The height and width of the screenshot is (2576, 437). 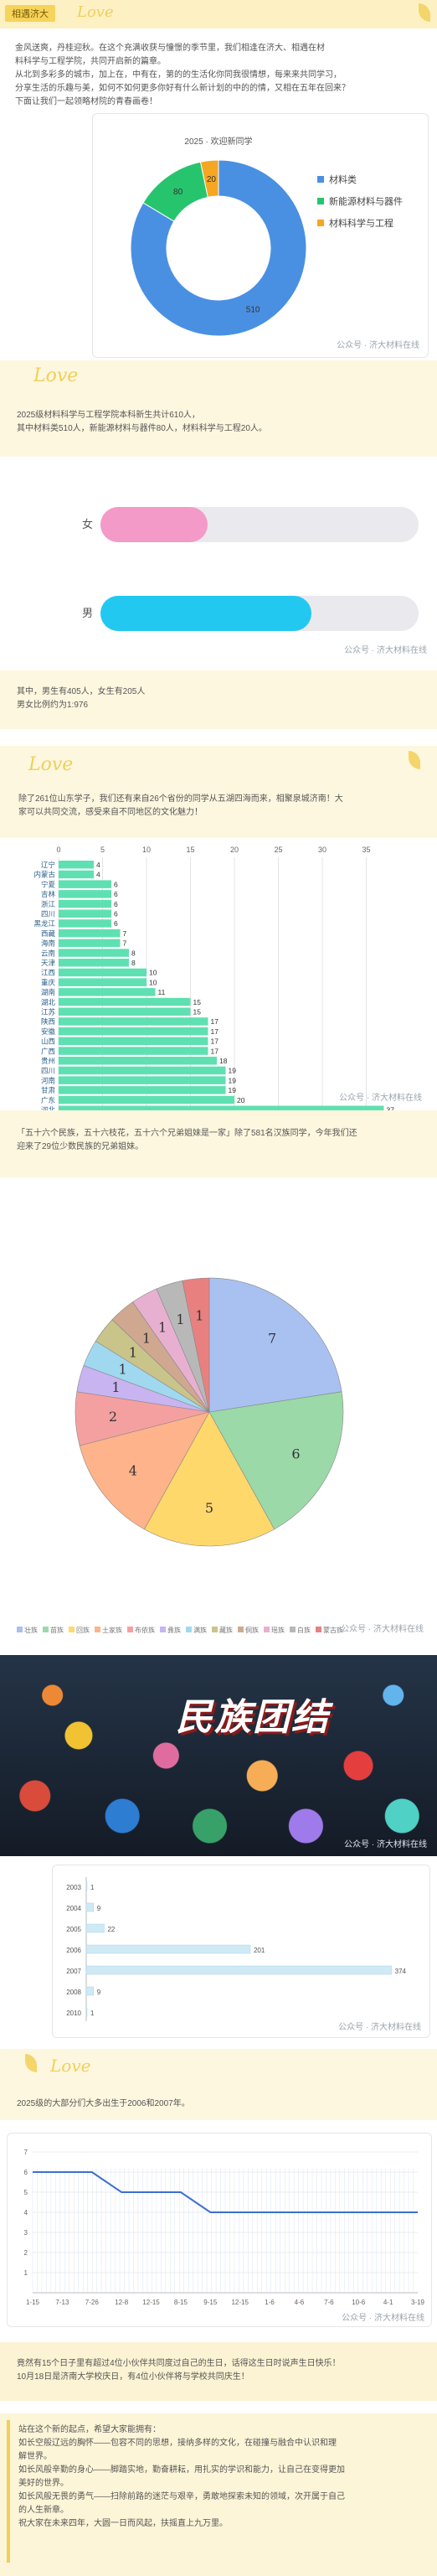 What do you see at coordinates (48, 1002) in the screenshot?
I see `y-category-label: 湖北` at bounding box center [48, 1002].